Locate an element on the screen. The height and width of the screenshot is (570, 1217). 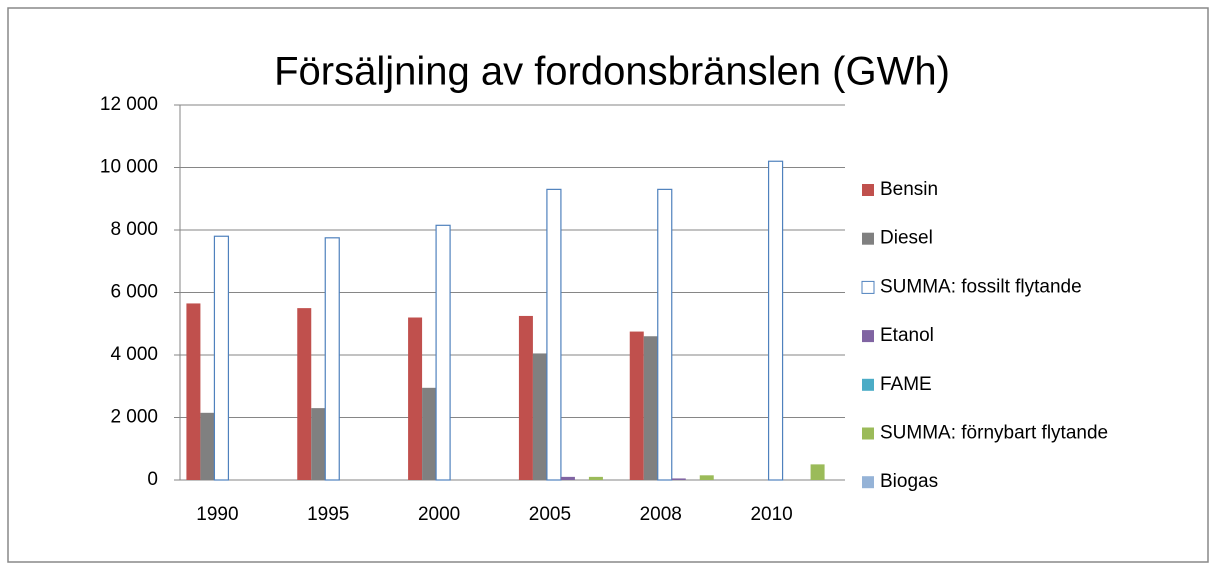
y-tick-label: 4 000 is located at coordinates (134, 354).